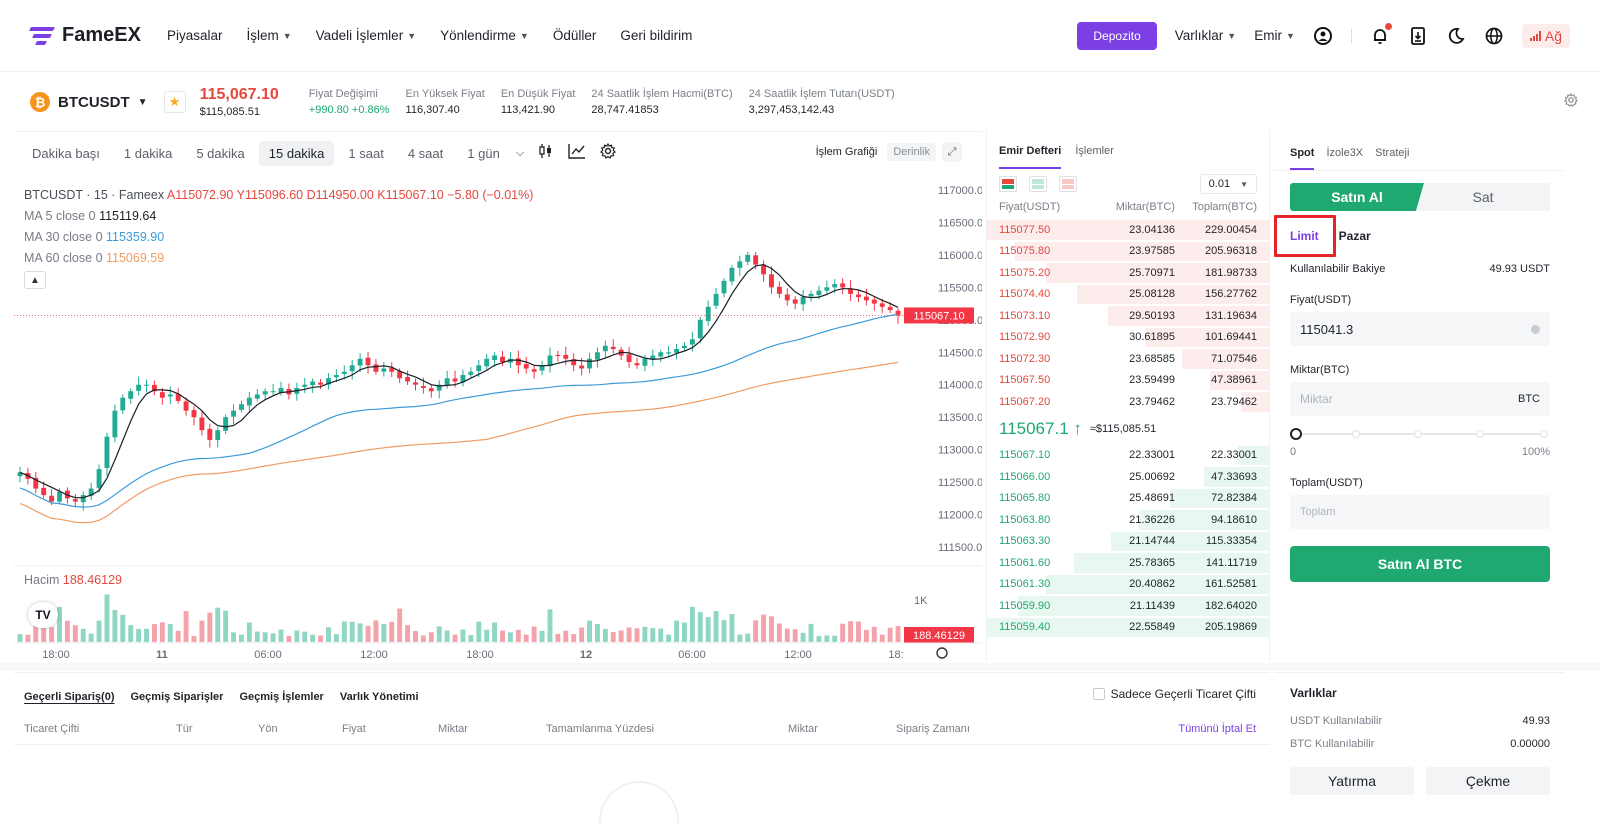 The image size is (1600, 823). I want to click on total-input: Toplam, so click(1420, 512).